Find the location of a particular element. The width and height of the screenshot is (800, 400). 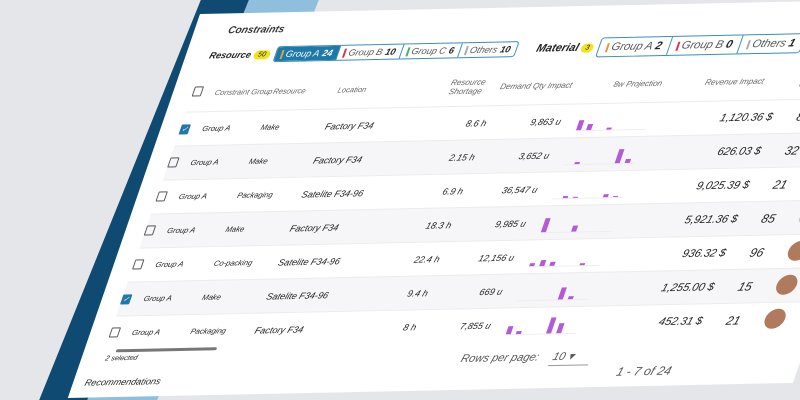

resource-chip-group-a: Group A 24 is located at coordinates (307, 53).